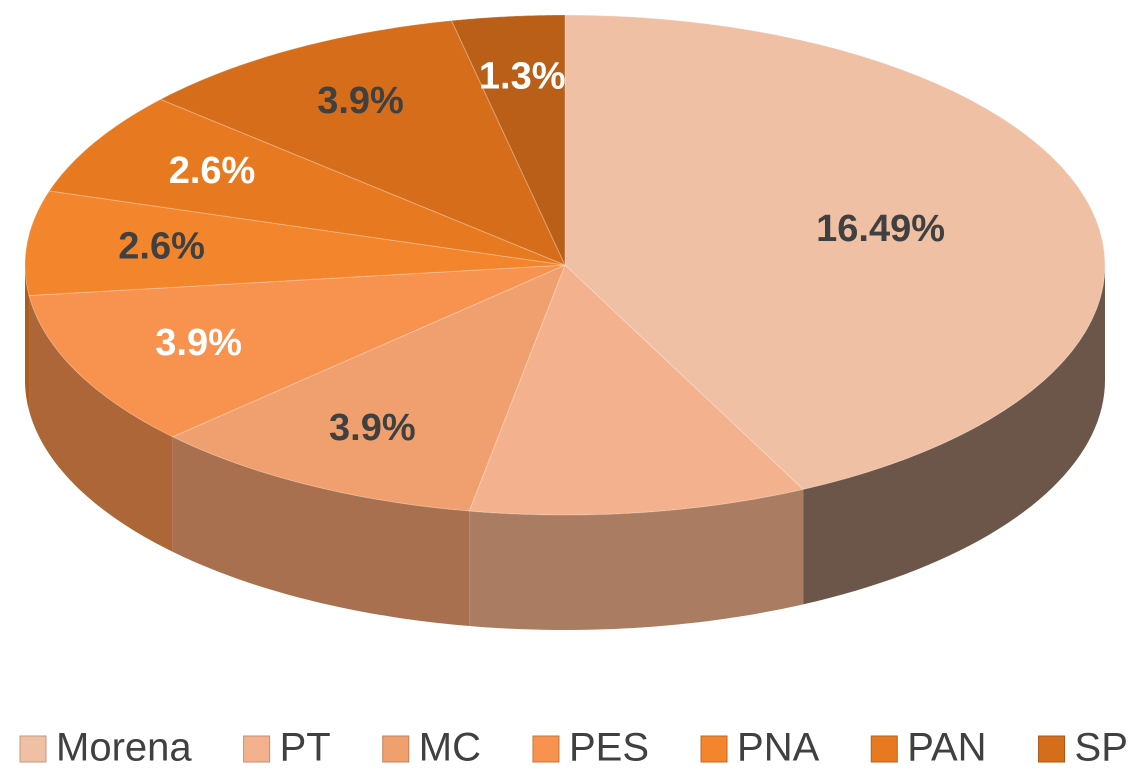 This screenshot has height=775, width=1142. Describe the element at coordinates (124, 748) in the screenshot. I see `legend-label: Morena` at that location.